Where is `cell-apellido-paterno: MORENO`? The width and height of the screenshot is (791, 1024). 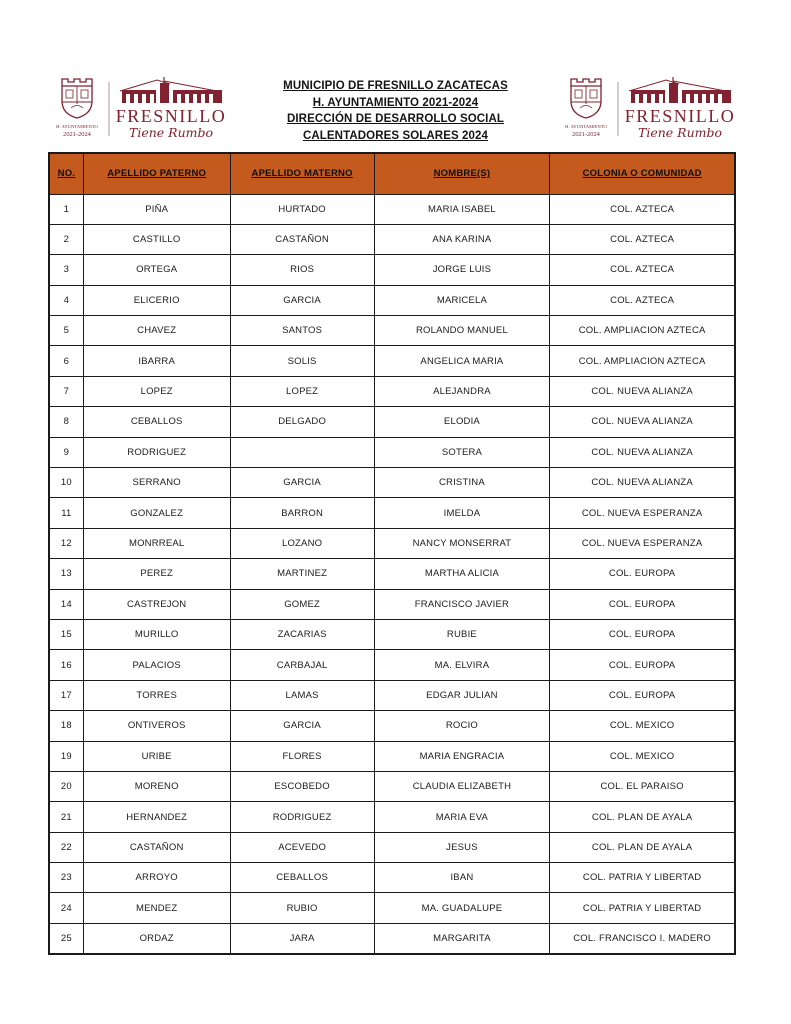 cell-apellido-paterno: MORENO is located at coordinates (156, 786).